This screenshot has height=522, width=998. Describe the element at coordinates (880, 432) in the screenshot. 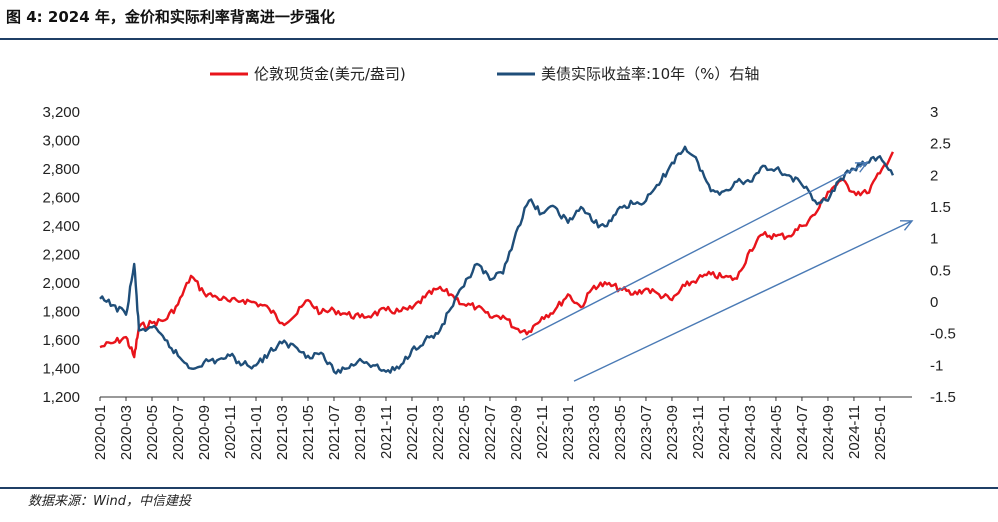

I see `x-tick-label: 2025-01` at that location.